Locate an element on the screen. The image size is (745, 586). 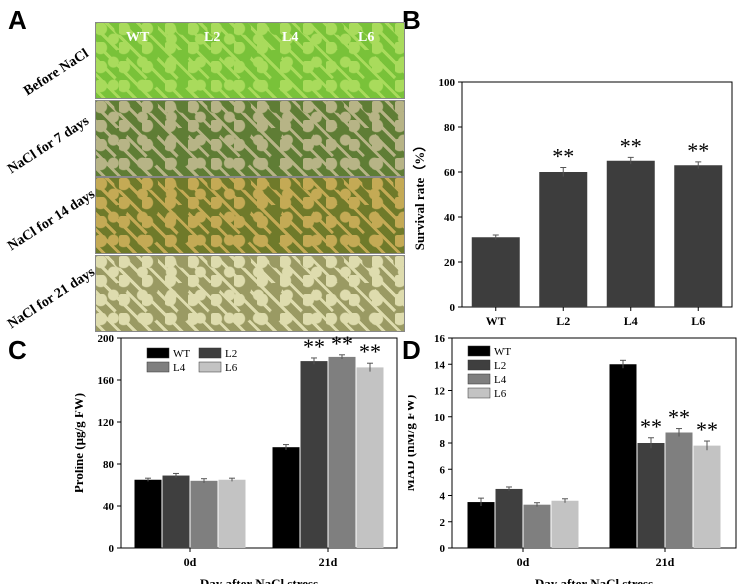
x-tick-label: L2 is located at coordinates (563, 321).